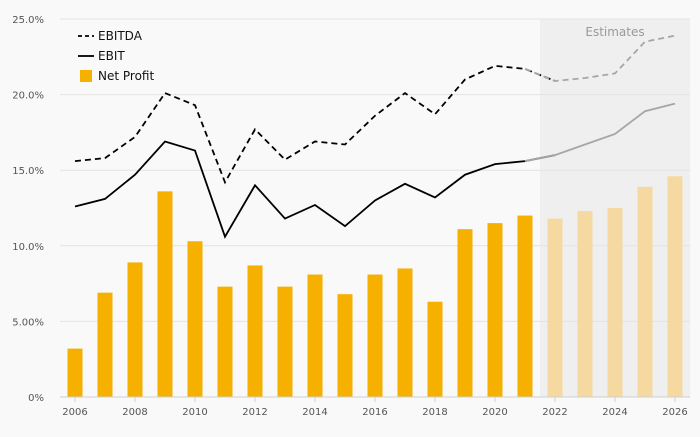 The width and height of the screenshot is (700, 437). I want to click on x-tick-label: 2026, so click(674, 412).